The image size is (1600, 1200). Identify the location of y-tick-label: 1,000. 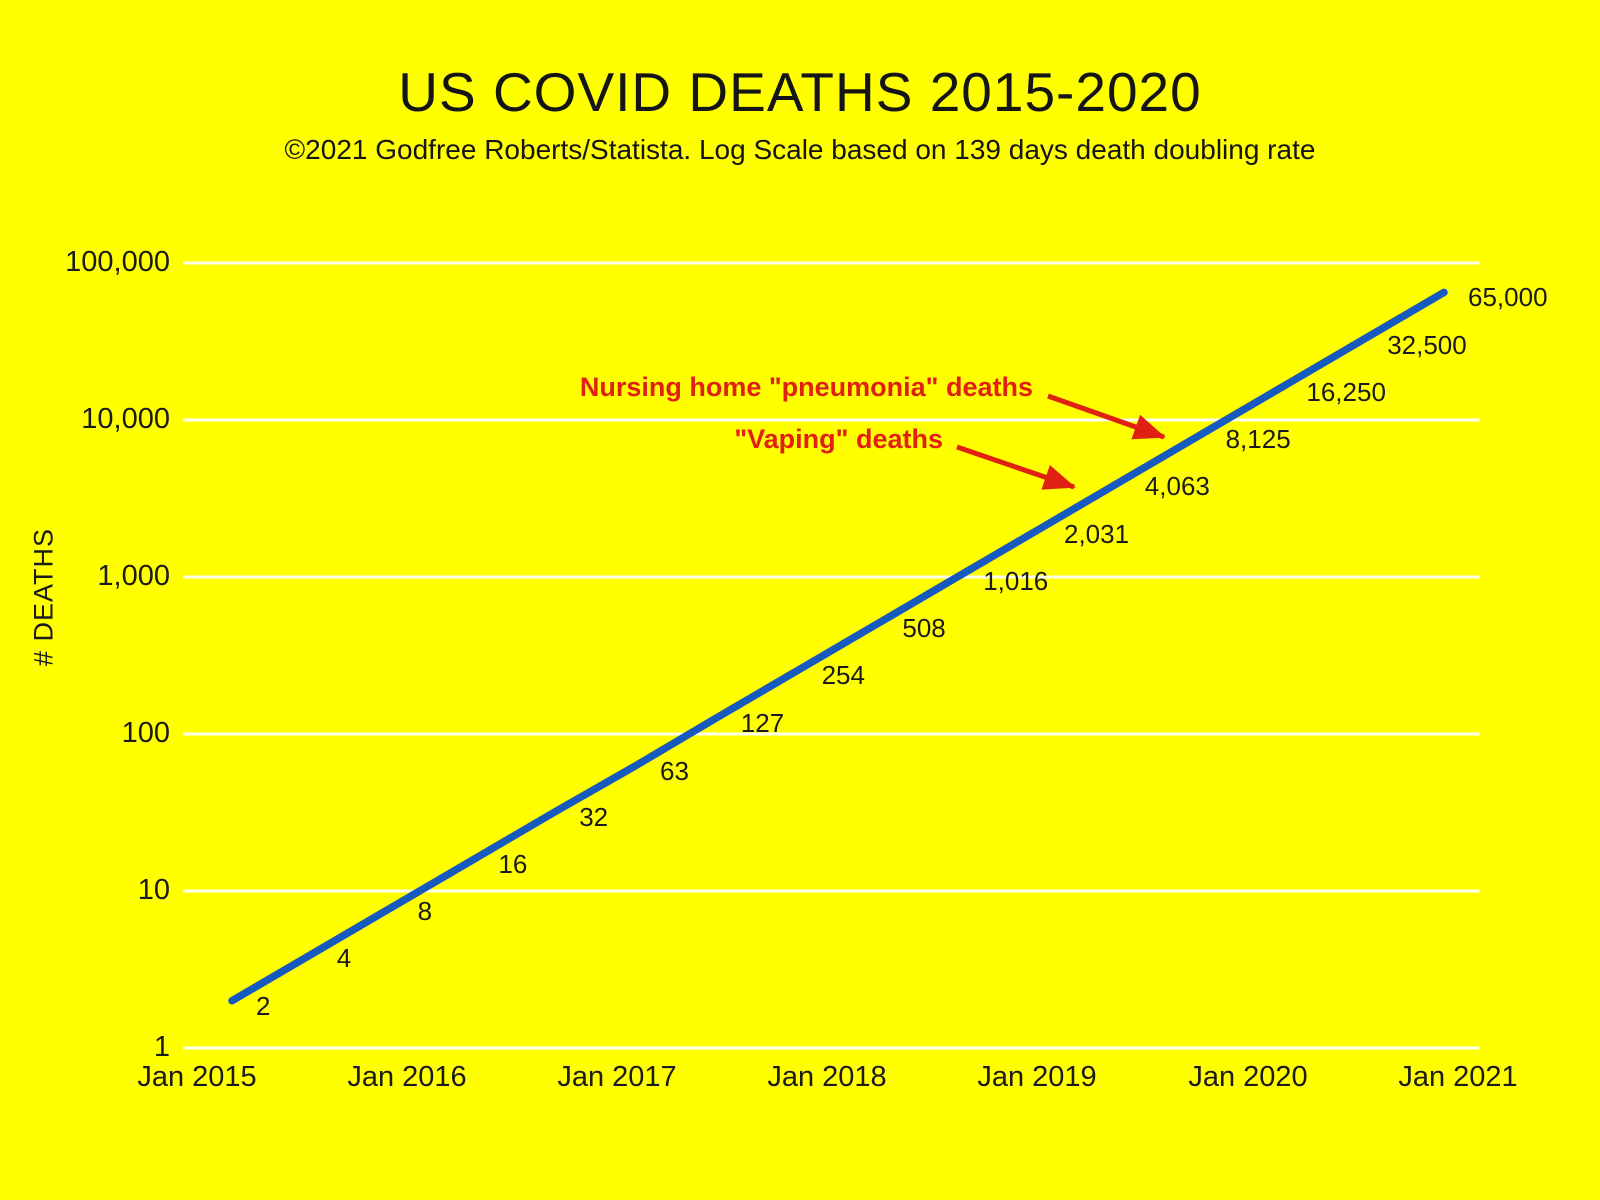
(133, 576).